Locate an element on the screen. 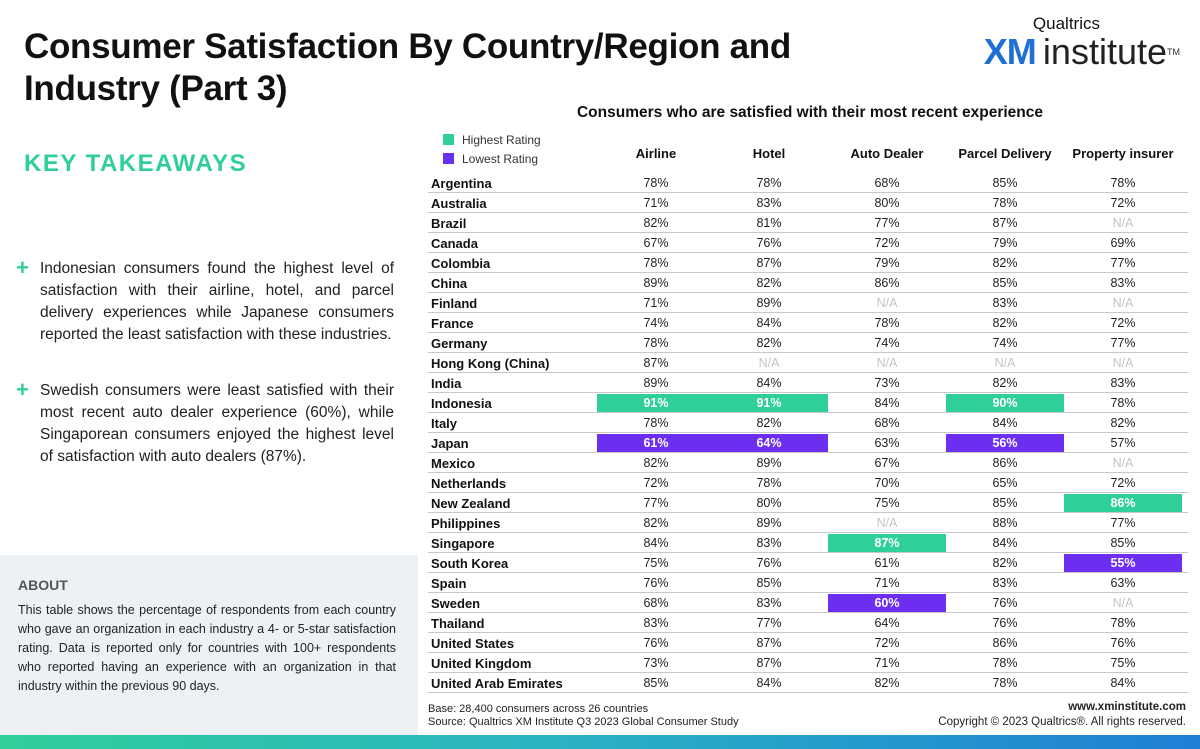  brand-institute-text: institute is located at coordinates (1104, 51).